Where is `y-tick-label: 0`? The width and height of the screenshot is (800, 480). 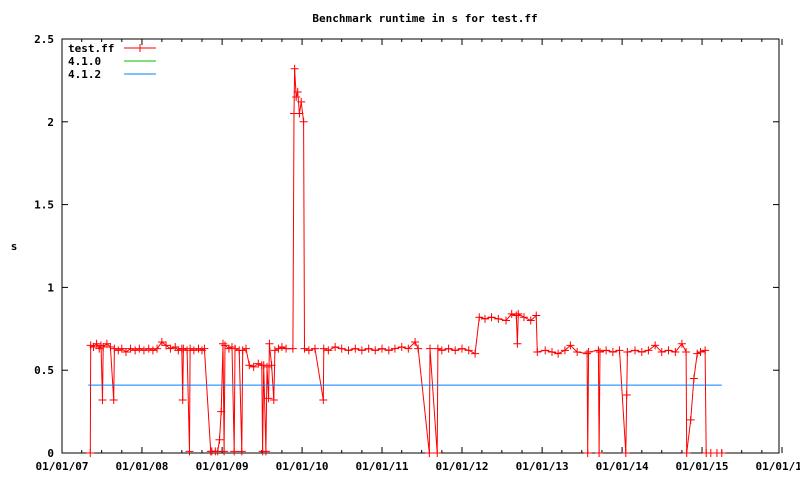 y-tick-label: 0 is located at coordinates (50, 453).